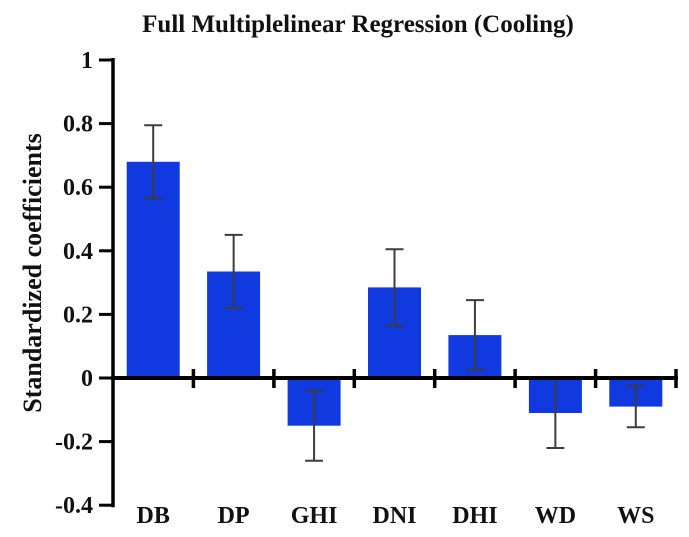 The height and width of the screenshot is (537, 689). Describe the element at coordinates (233, 271) in the screenshot. I see `error-bar-DP` at that location.